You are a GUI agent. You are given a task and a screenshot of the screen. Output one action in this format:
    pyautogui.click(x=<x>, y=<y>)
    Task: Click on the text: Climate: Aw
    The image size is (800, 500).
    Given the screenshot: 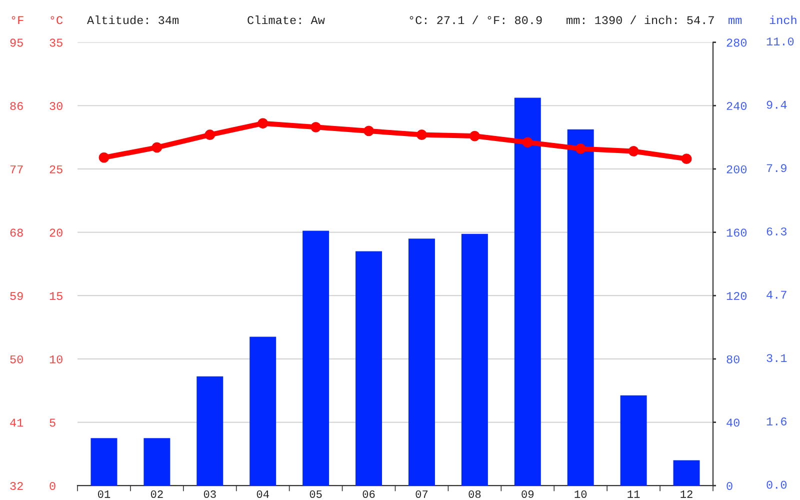 What is the action you would take?
    pyautogui.click(x=286, y=20)
    